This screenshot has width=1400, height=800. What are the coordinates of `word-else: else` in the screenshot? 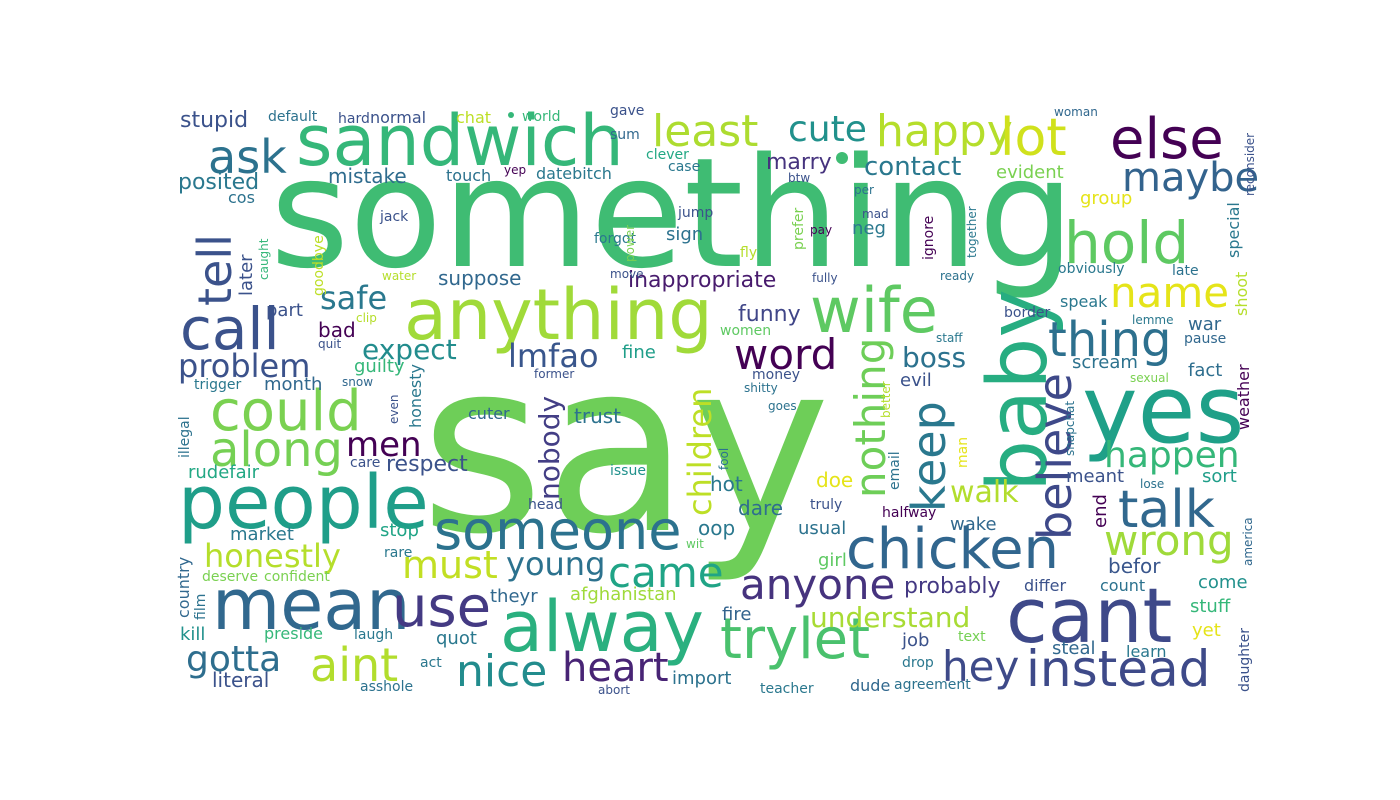 It's located at (1167, 139).